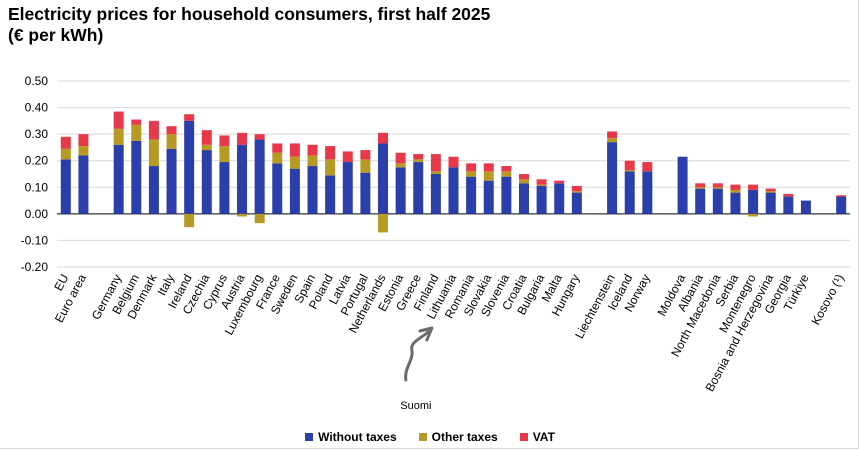  I want to click on bar-hungary-other-taxes, so click(576, 192).